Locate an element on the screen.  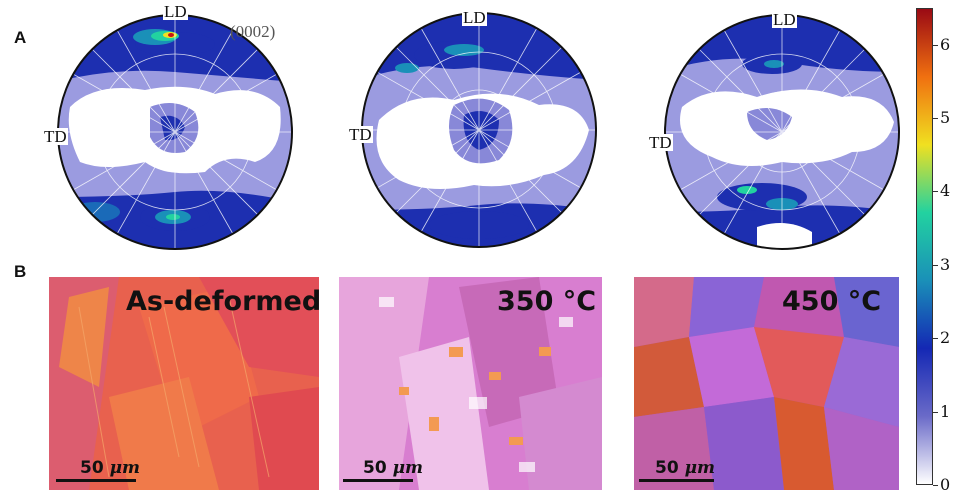
pole-figure-as-deformed is located at coordinates (175, 132).